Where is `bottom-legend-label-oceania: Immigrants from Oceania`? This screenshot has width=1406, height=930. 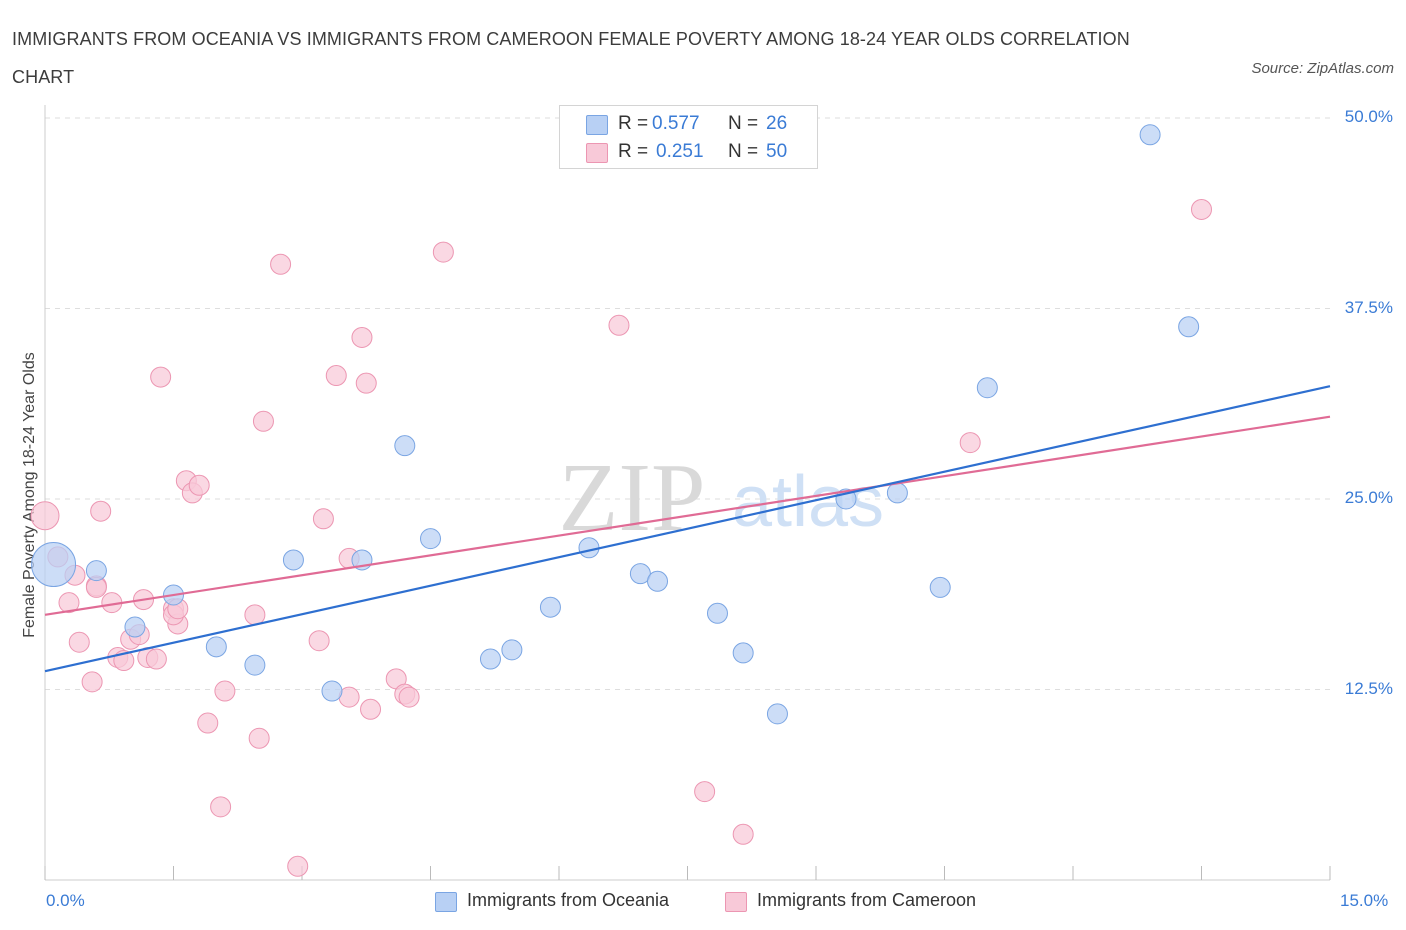
bottom-legend-label-oceania: Immigrants from Oceania is located at coordinates (568, 900).